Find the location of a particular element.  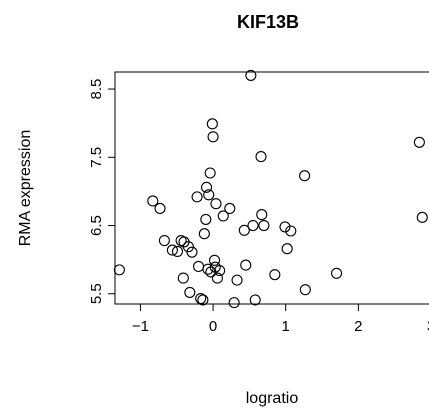

x-tick-label: 1 is located at coordinates (286, 326).